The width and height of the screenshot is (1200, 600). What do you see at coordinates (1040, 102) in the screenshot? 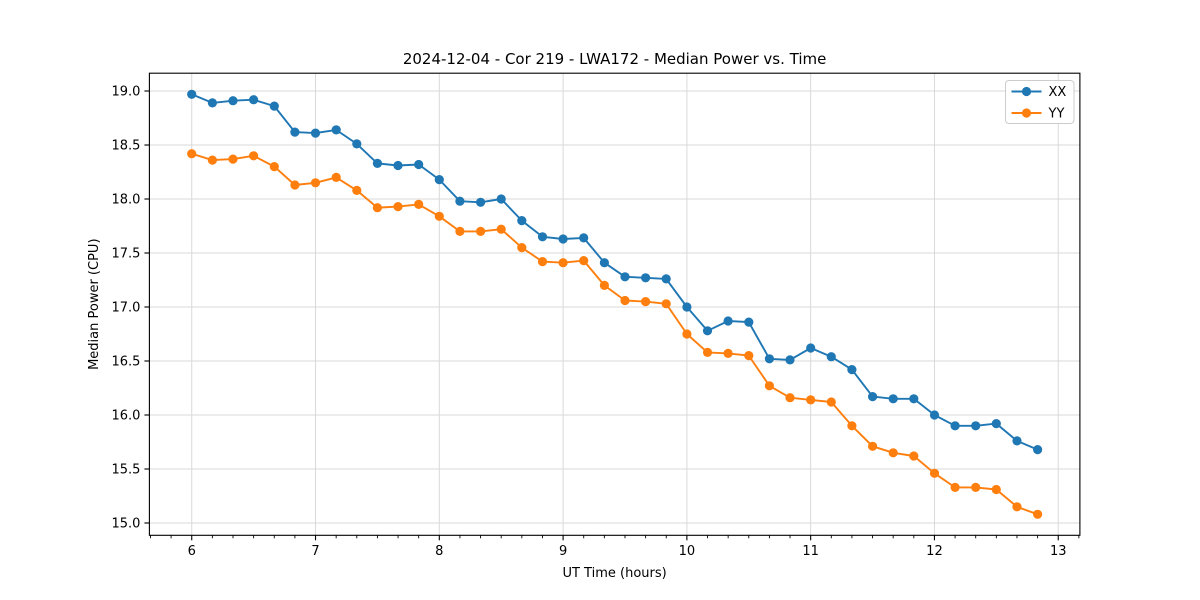
I see `legend: XX YY` at bounding box center [1040, 102].